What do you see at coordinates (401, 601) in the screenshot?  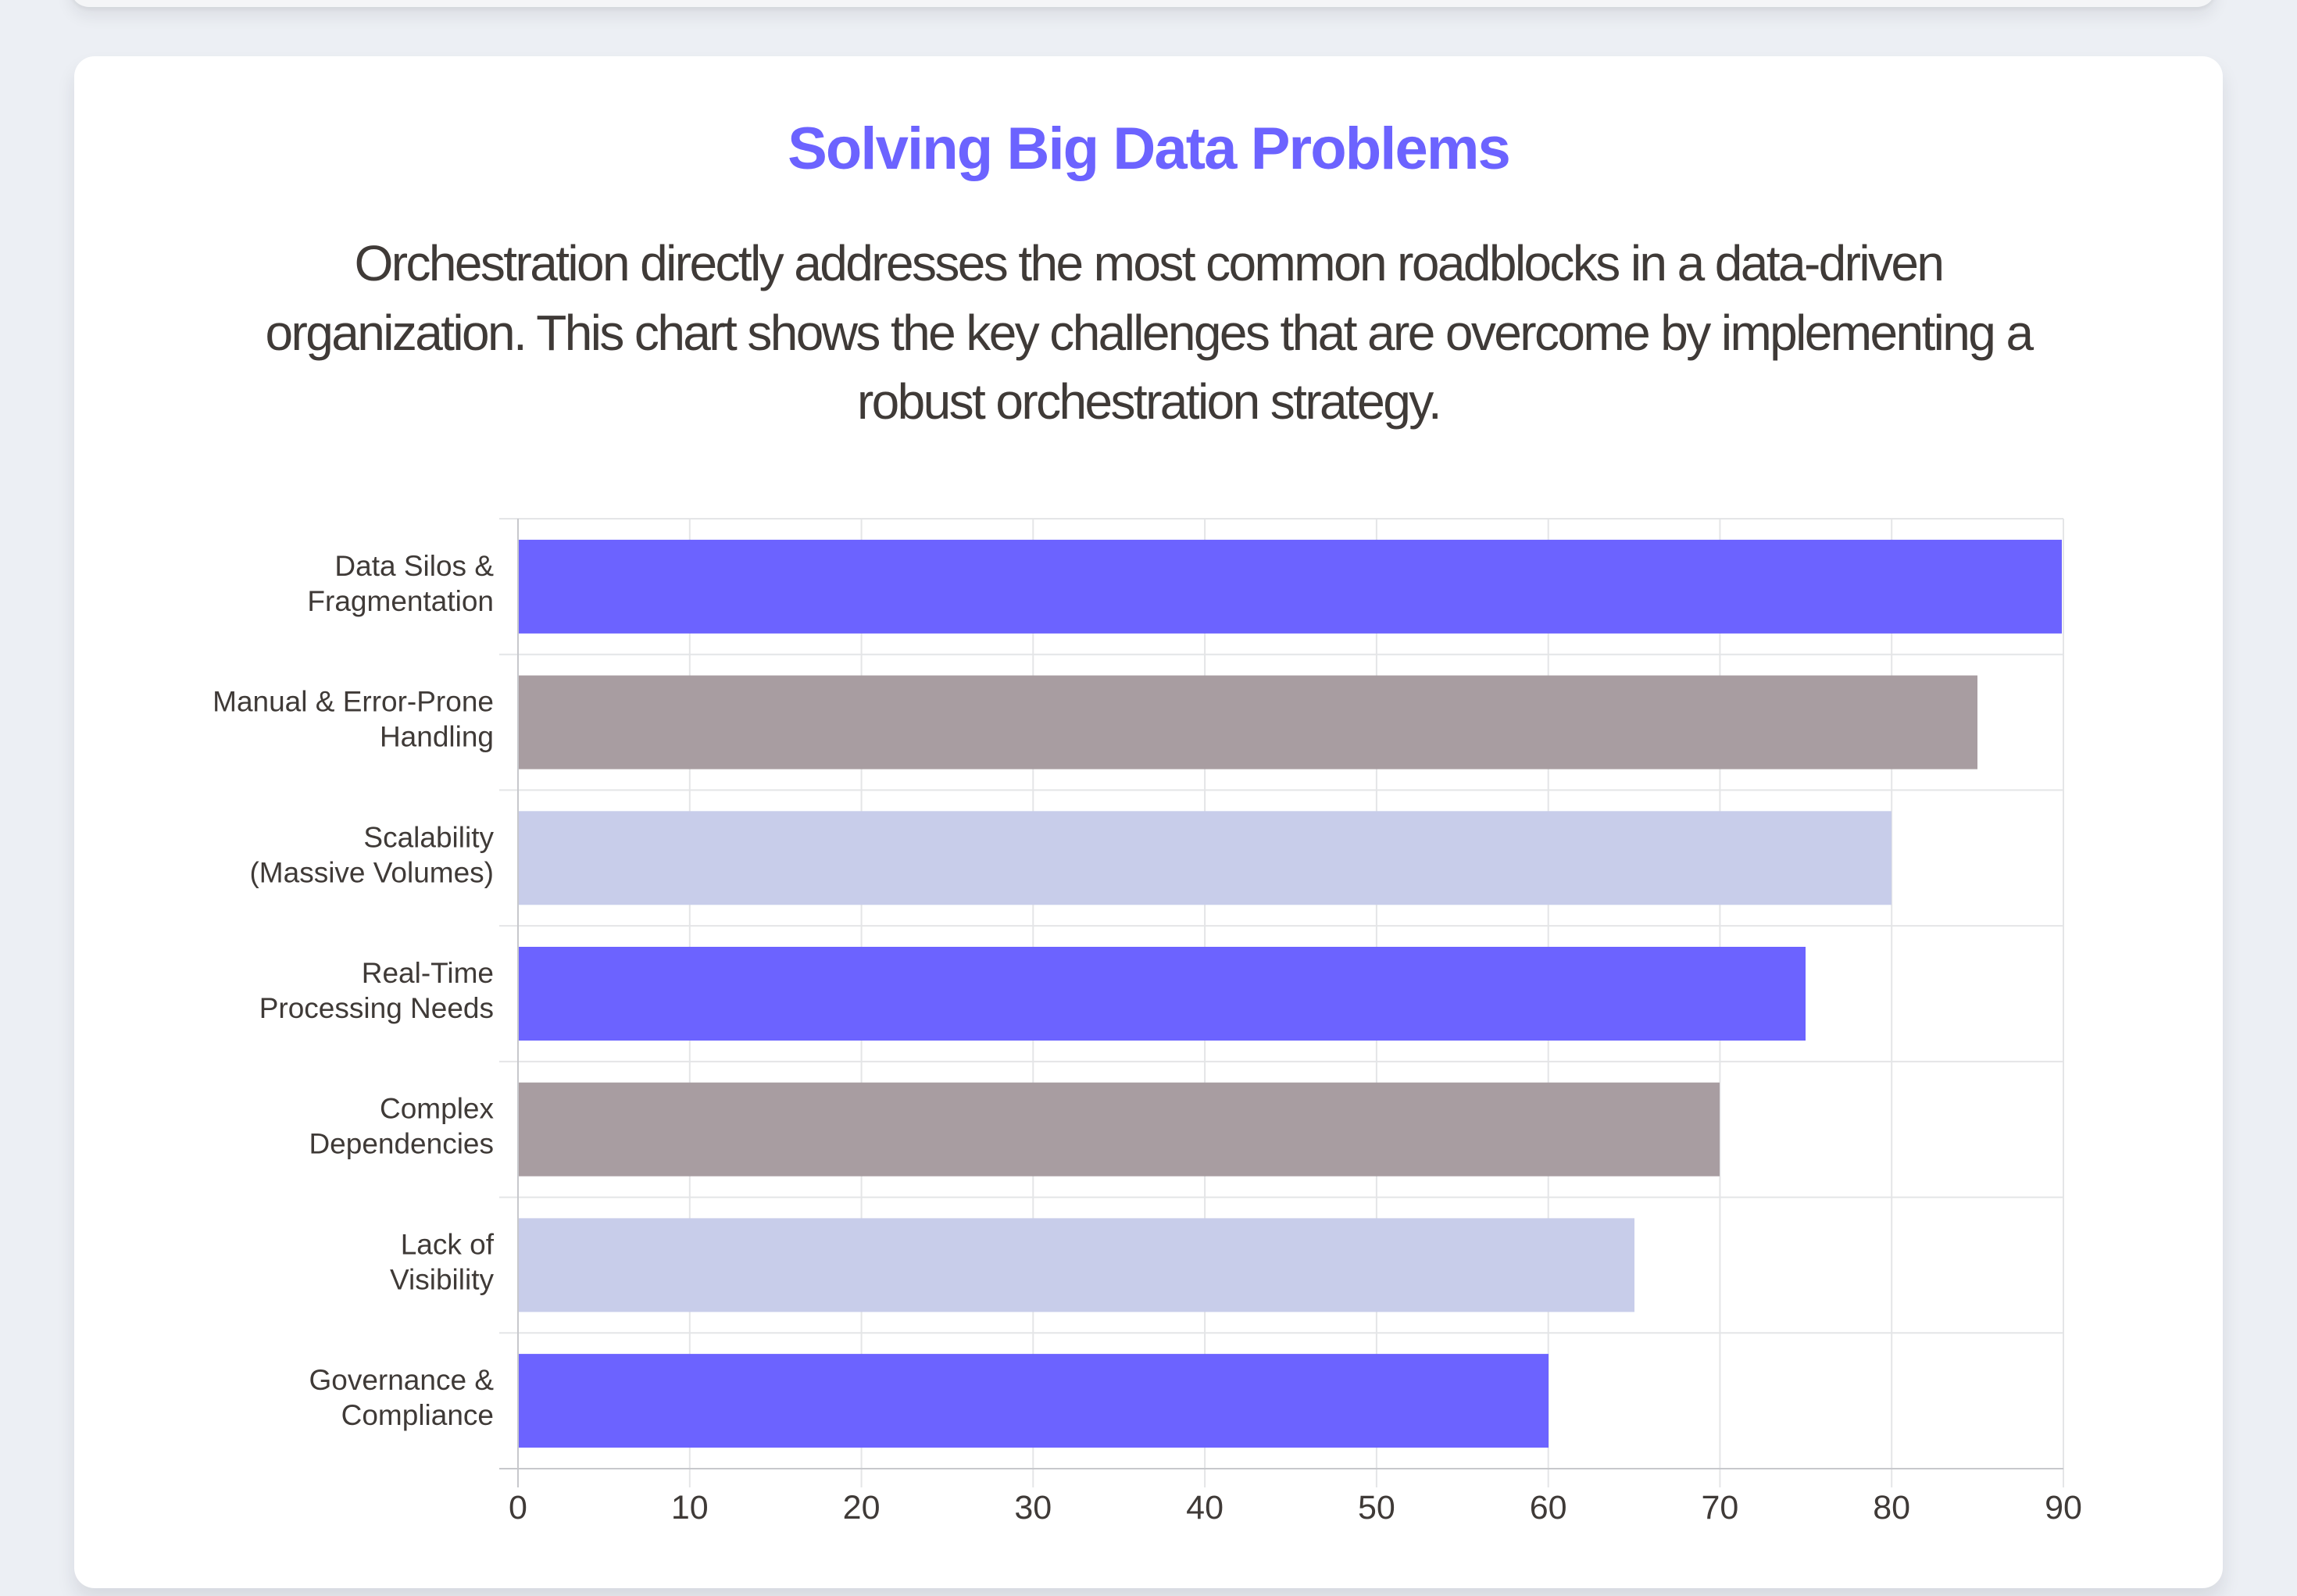 I see `svg-text: Fragmentation` at bounding box center [401, 601].